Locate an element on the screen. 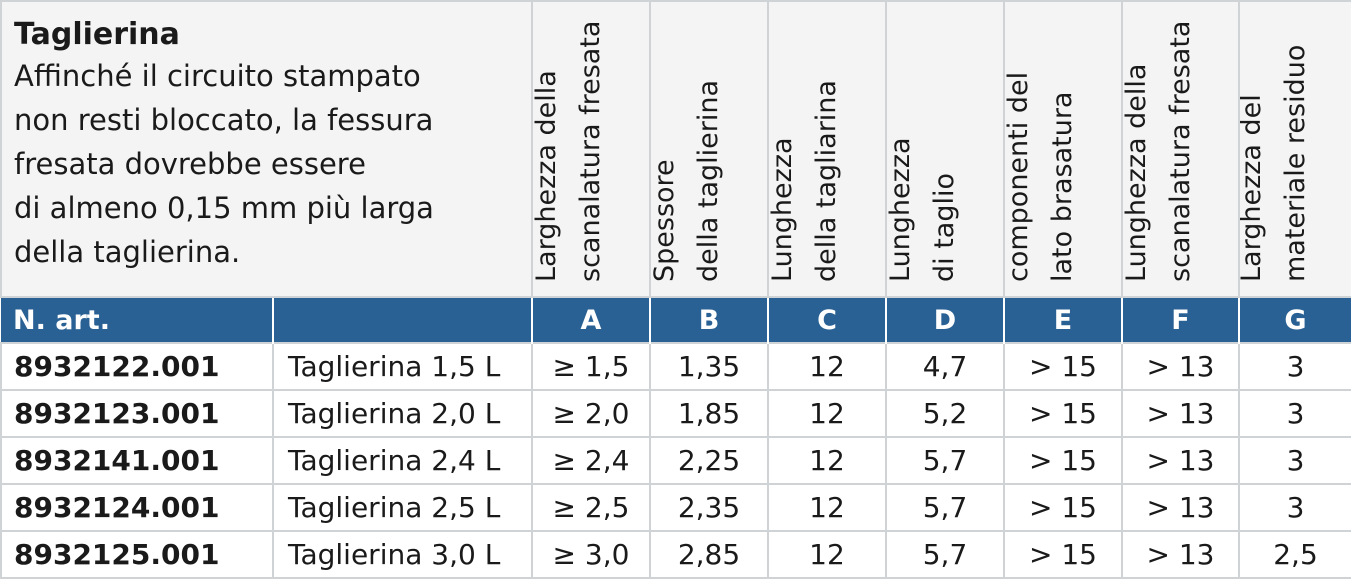  product-name: Taglierina 3,0 L is located at coordinates (402, 554).